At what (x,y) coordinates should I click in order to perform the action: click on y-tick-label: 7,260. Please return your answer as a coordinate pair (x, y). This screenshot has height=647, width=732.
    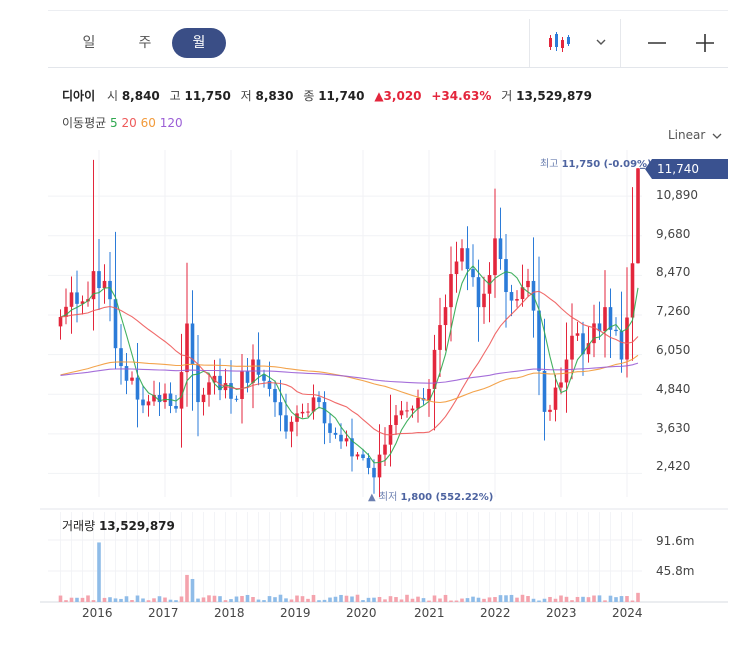
    Looking at the image, I should click on (673, 311).